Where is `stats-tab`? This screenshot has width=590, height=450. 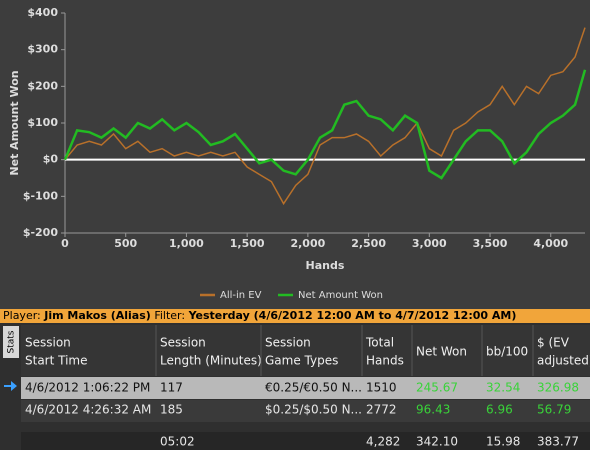
stats-tab is located at coordinates (11, 342).